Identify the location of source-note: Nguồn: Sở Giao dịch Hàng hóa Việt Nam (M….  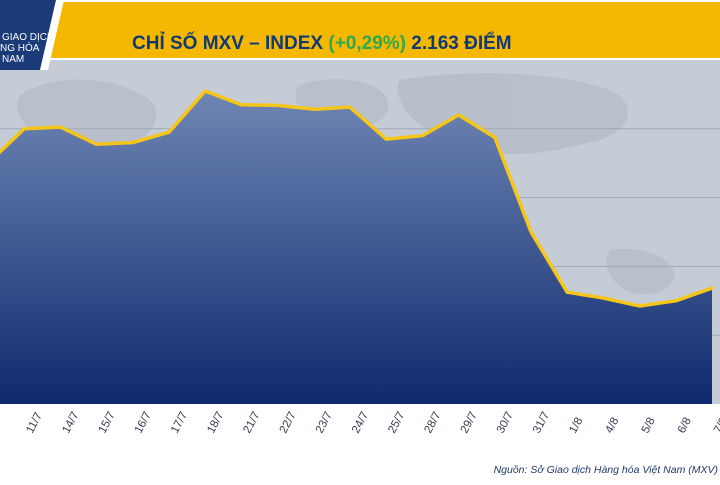
(605, 470).